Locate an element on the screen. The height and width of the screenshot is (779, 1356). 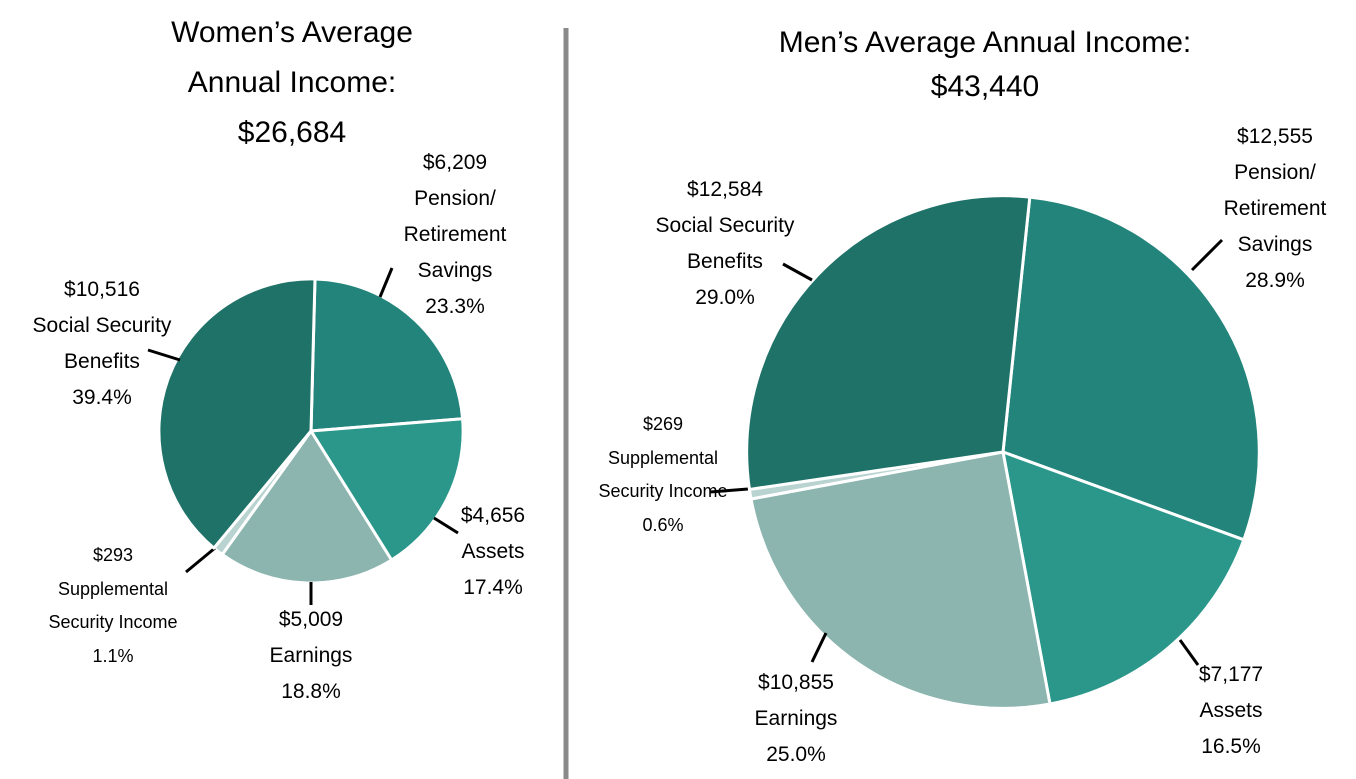
amount-label: $10,516 is located at coordinates (102, 289).